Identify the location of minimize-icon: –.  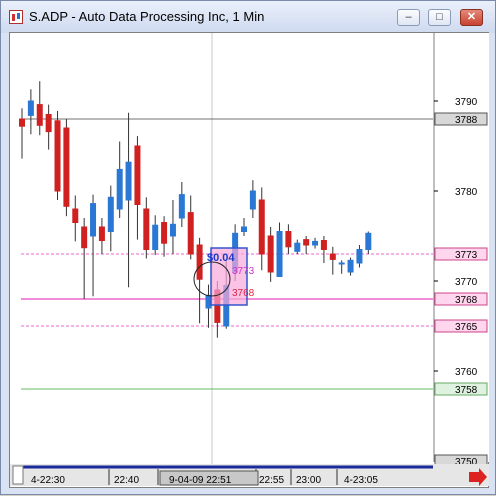
(408, 17).